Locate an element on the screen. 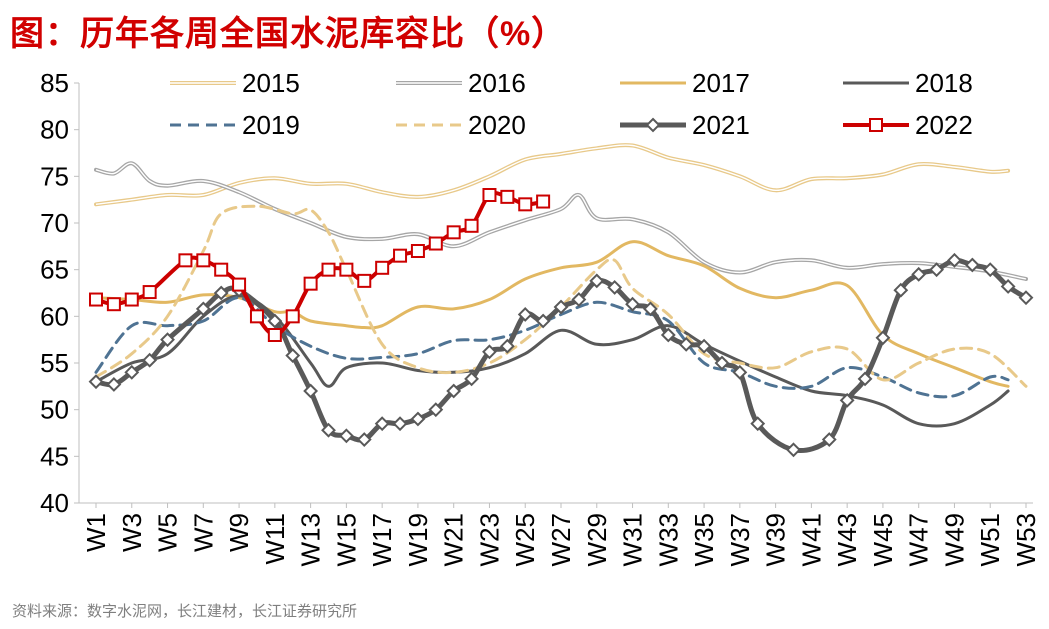 This screenshot has width=1049, height=629. y-tick-label: 50 is located at coordinates (54, 410).